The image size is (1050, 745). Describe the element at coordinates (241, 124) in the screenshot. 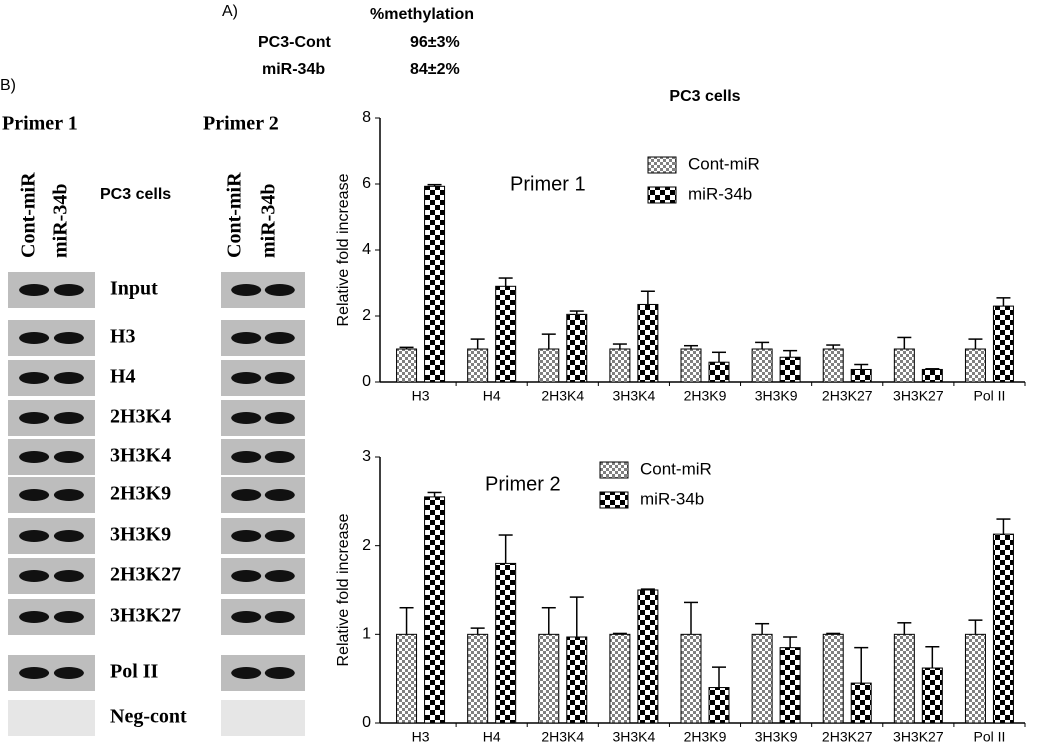

I see `primer-label: Primer 2` at that location.